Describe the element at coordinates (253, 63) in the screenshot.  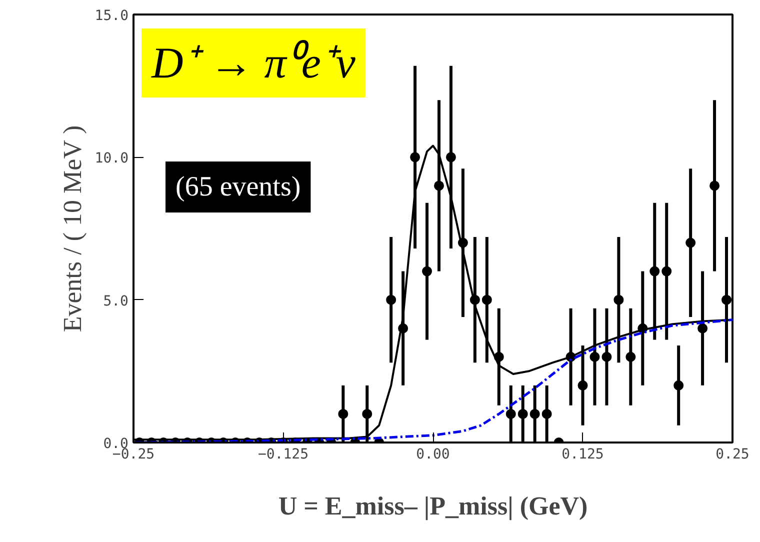
I see `annotation: D⁺ → π⁰e⁺ν` at that location.